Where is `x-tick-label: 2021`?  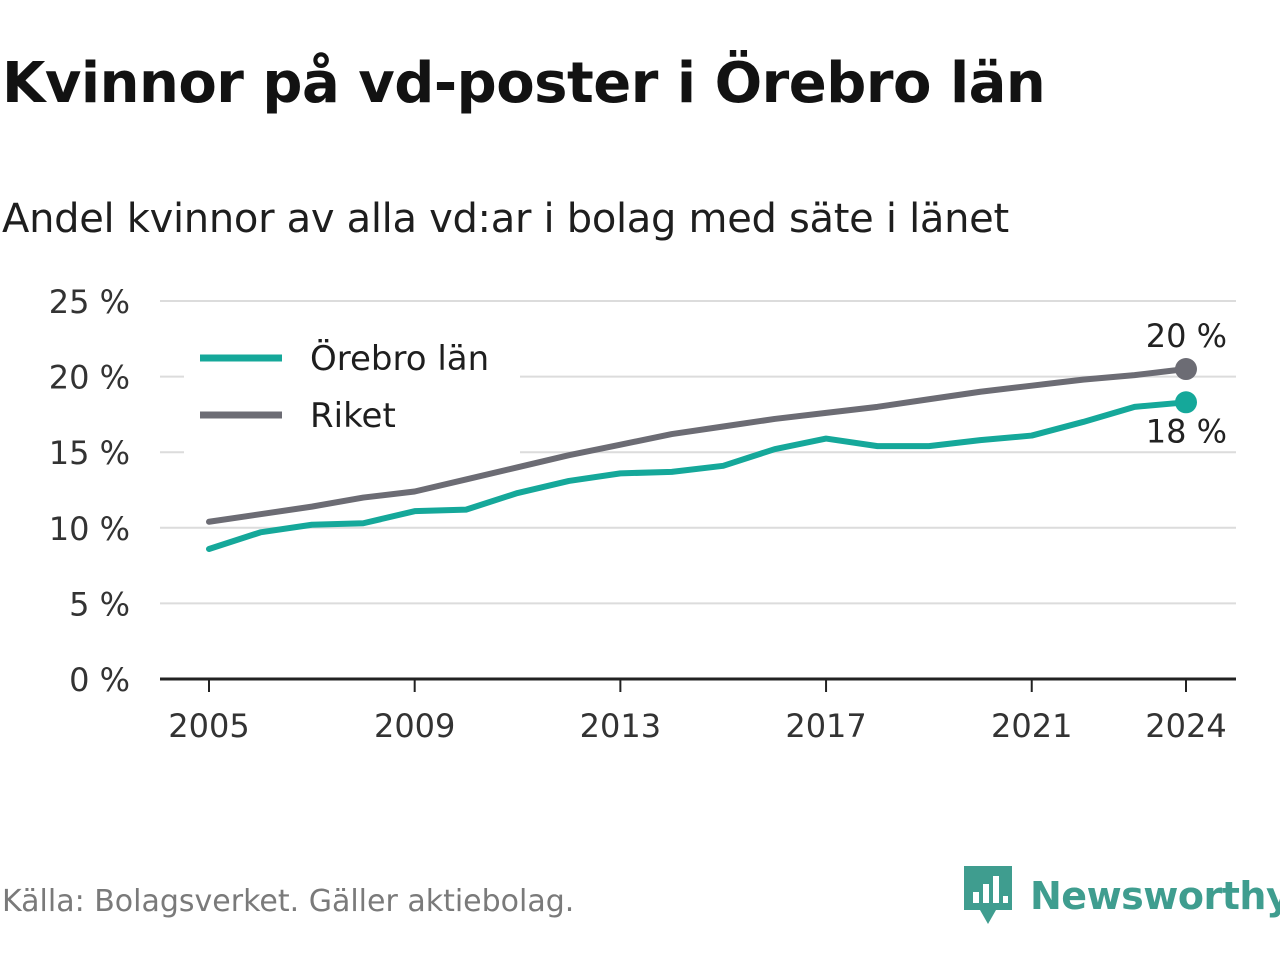
x-tick-label: 2021 is located at coordinates (1031, 726).